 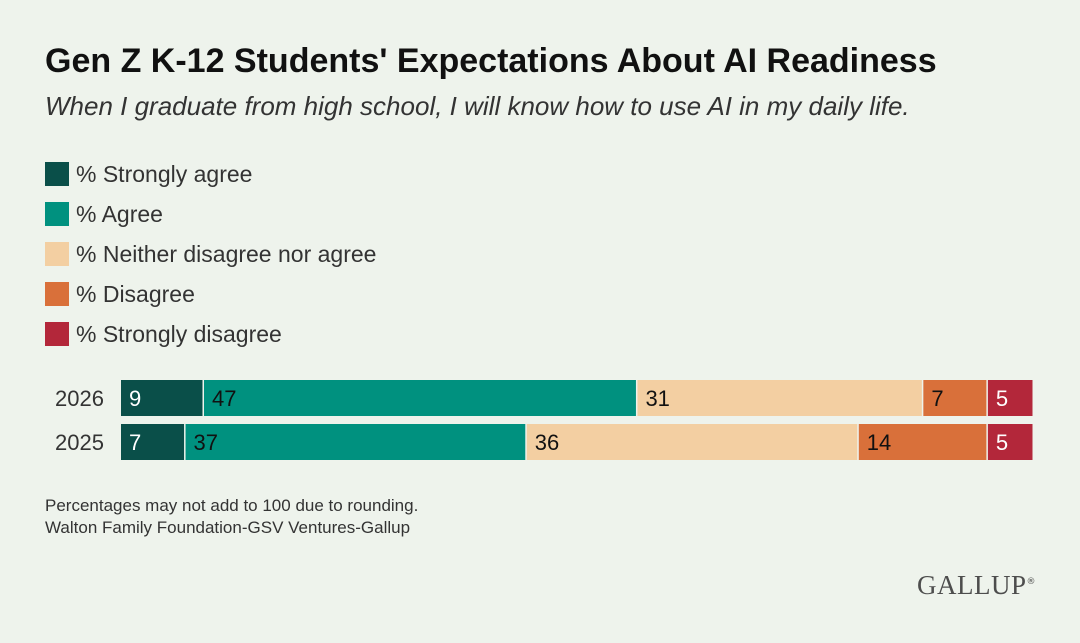 What do you see at coordinates (972, 585) in the screenshot?
I see `logo-text: GALLUP` at bounding box center [972, 585].